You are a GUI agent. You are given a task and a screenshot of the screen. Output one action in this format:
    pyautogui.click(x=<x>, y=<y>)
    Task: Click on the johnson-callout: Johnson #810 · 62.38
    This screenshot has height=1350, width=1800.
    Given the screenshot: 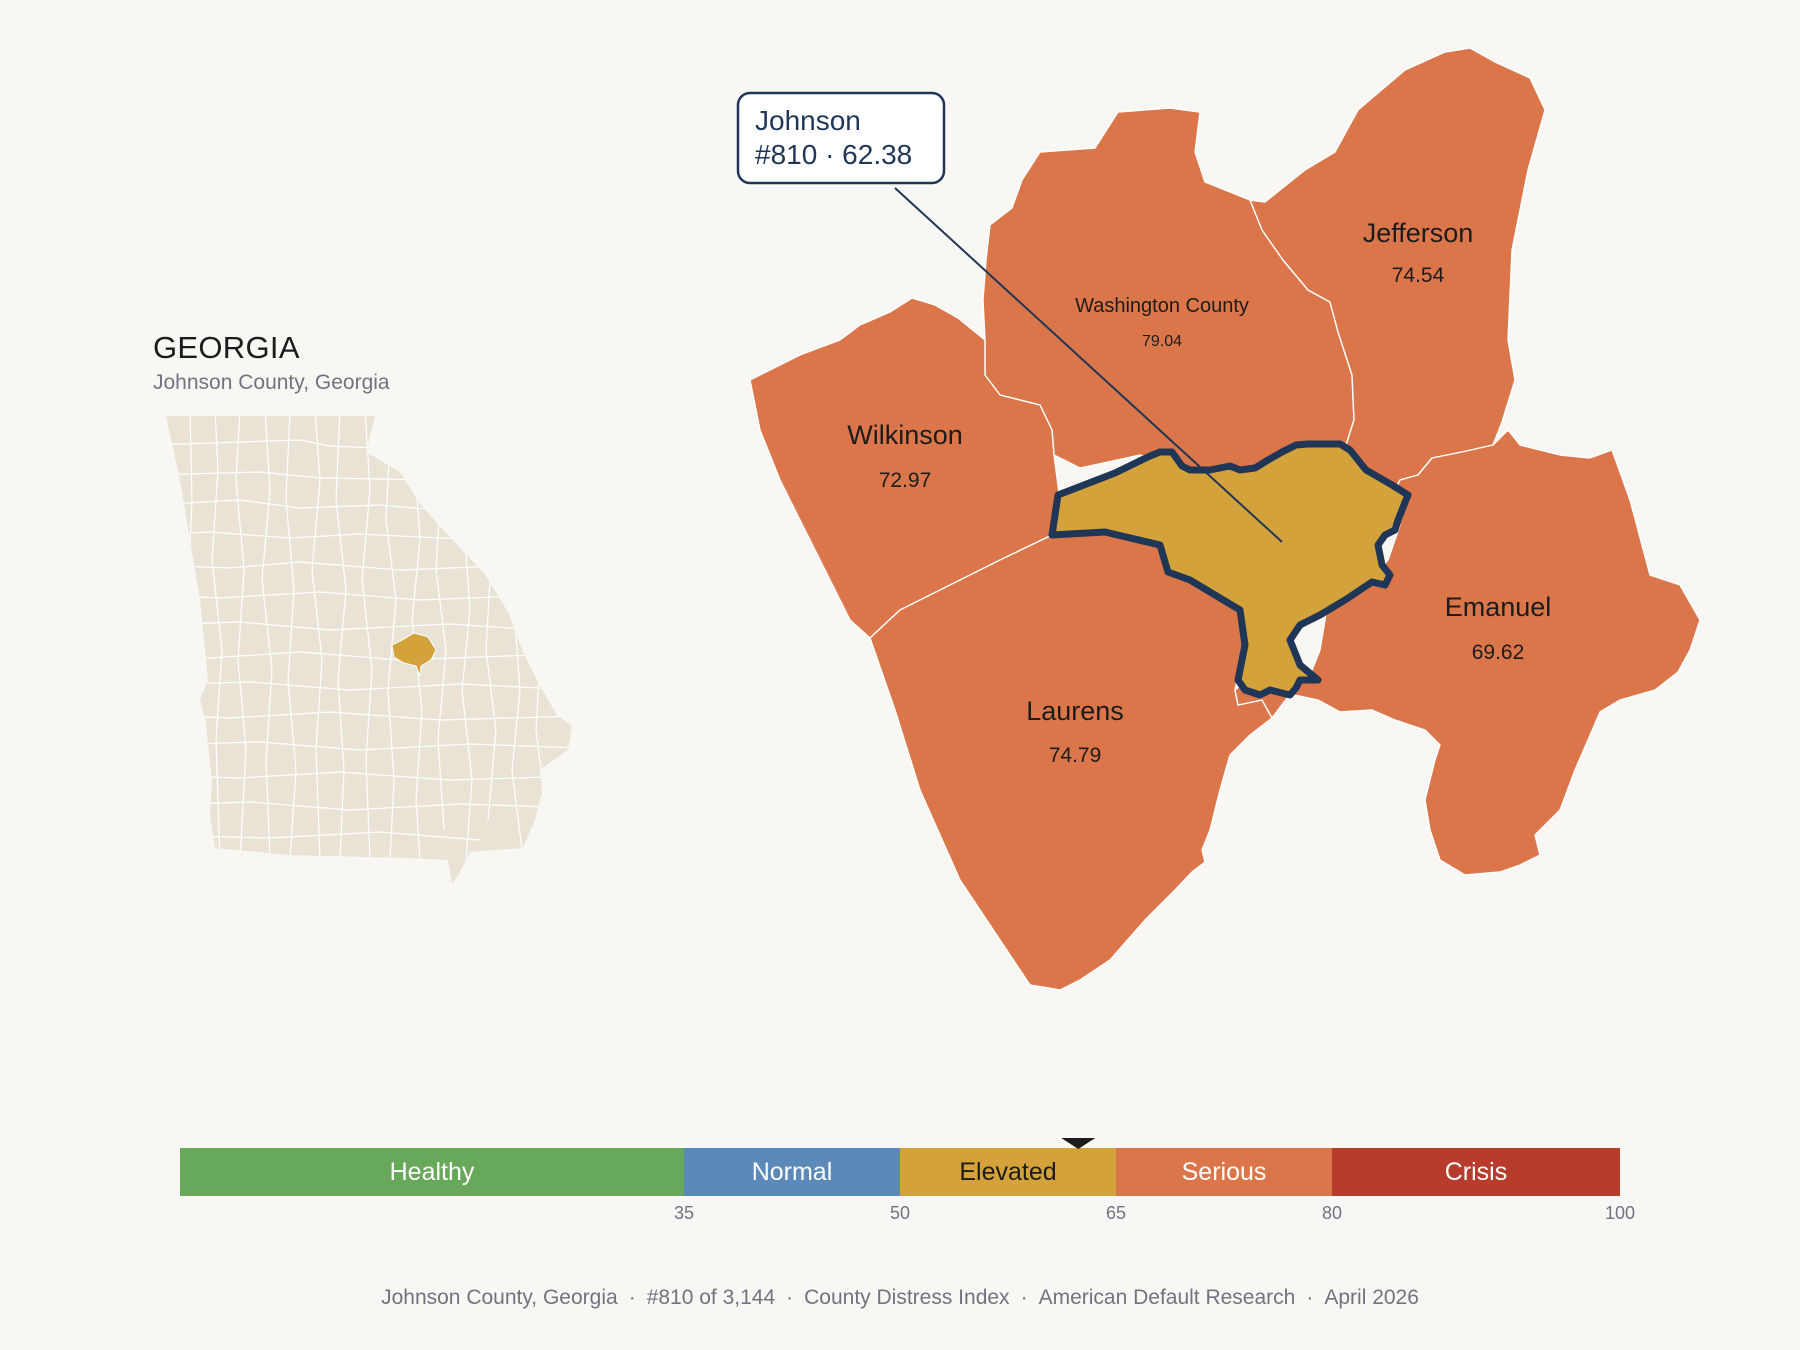 What is the action you would take?
    pyautogui.click(x=1009, y=317)
    